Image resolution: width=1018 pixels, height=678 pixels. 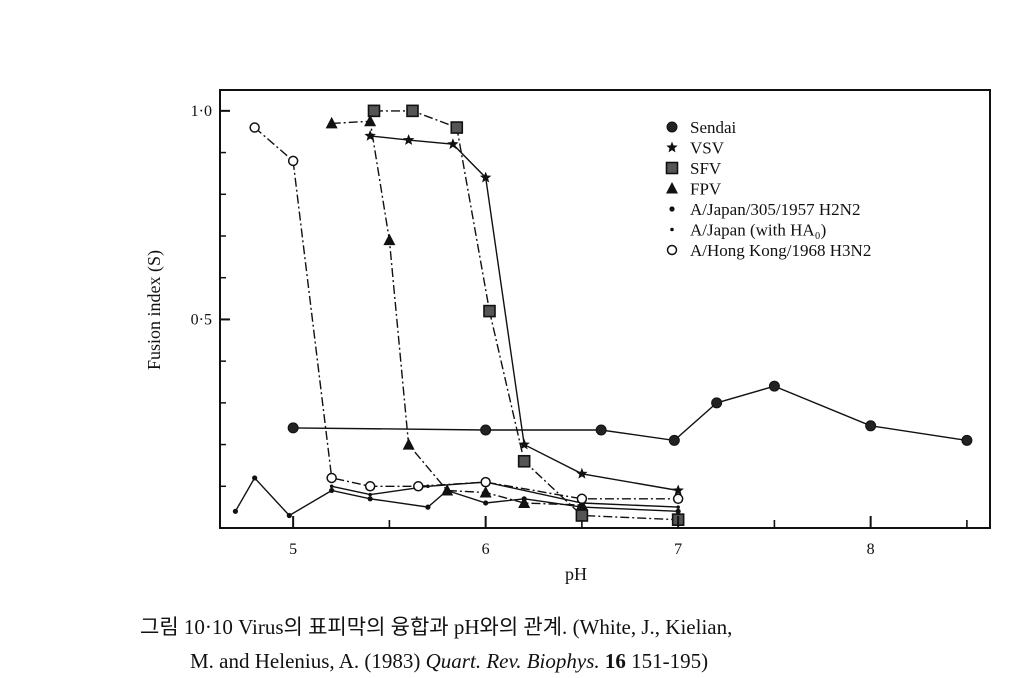 What do you see at coordinates (305, 661) in the screenshot?
I see `caption-authors: M. and Helenius, A. (1983)` at bounding box center [305, 661].